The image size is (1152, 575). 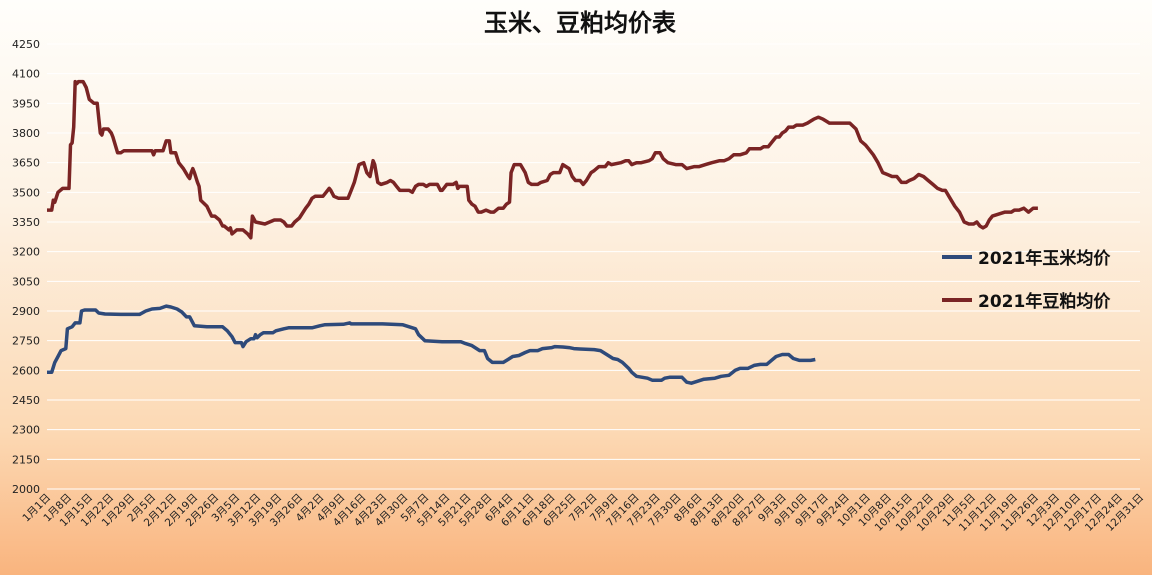 I want to click on y-tick-label: 3650, so click(x=26, y=163).